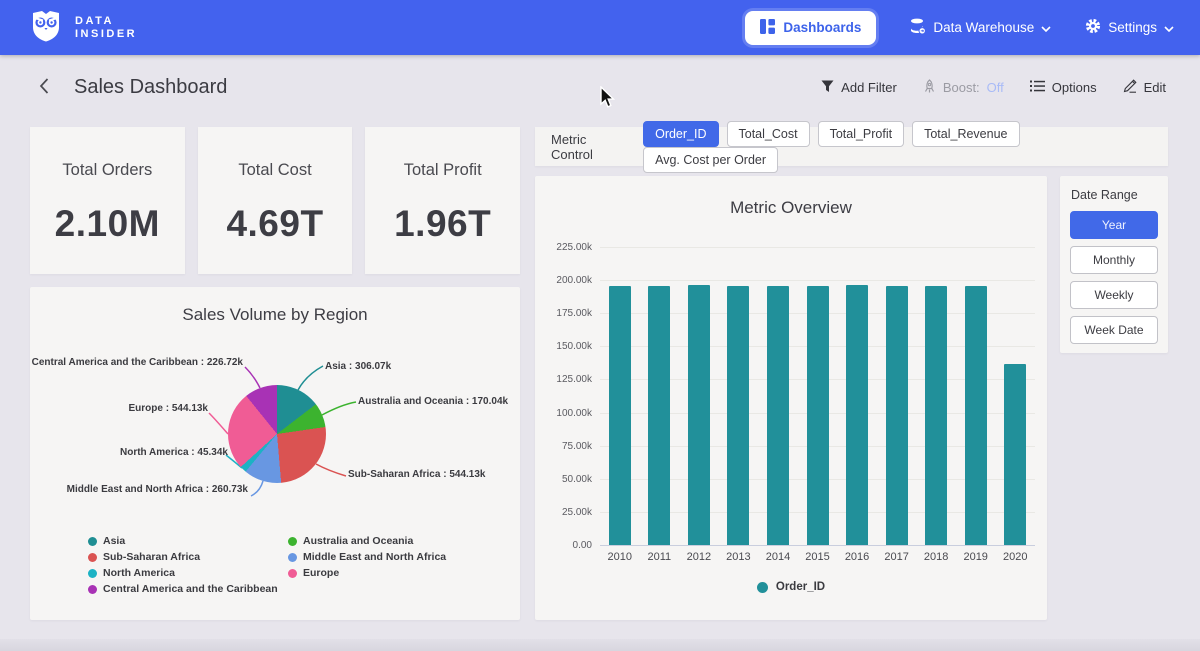  I want to click on x-tick-label: 2014, so click(778, 557).